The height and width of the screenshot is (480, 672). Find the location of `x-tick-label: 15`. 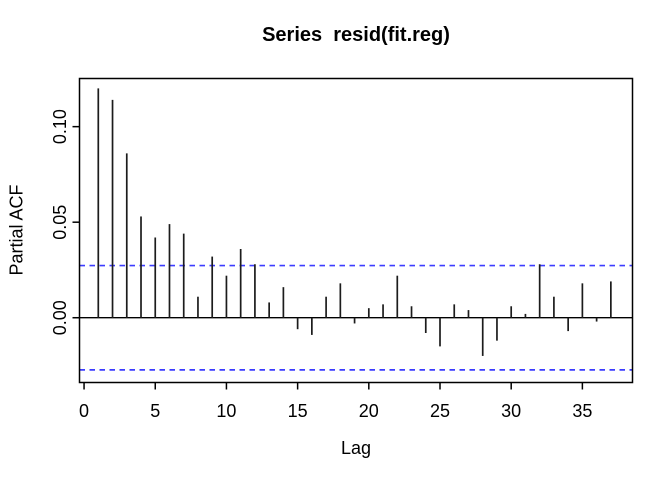

x-tick-label: 15 is located at coordinates (298, 411).